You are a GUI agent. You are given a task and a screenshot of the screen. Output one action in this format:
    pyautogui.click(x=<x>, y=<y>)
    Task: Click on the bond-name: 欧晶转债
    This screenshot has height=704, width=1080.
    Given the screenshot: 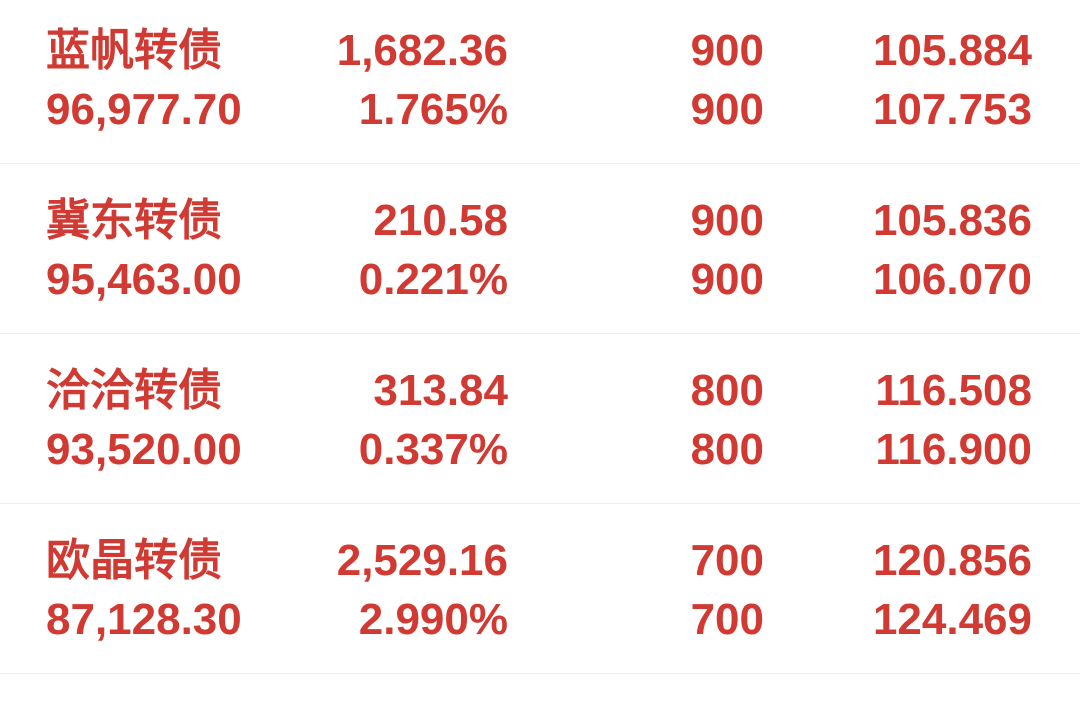 What is the action you would take?
    pyautogui.click(x=134, y=560)
    